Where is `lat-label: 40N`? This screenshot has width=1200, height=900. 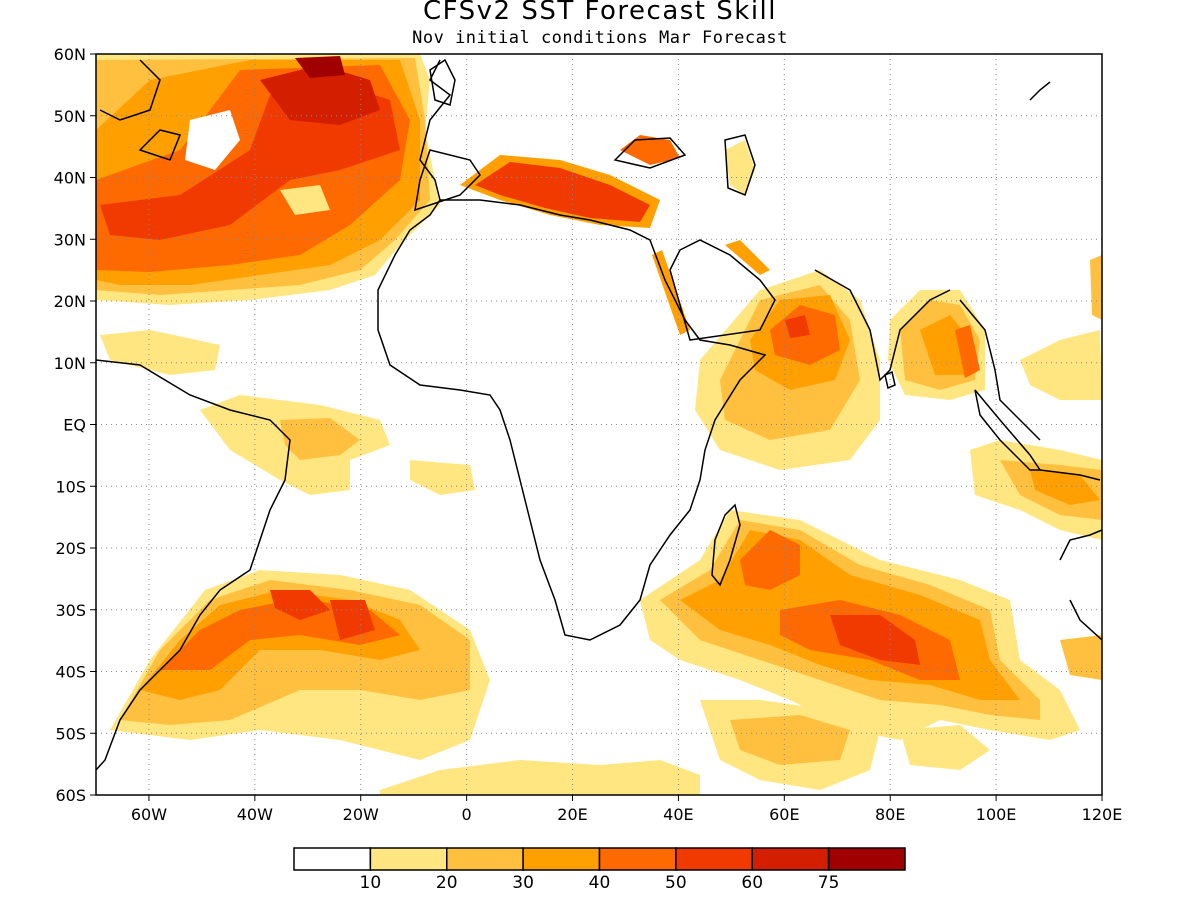 lat-label: 40N is located at coordinates (70, 178).